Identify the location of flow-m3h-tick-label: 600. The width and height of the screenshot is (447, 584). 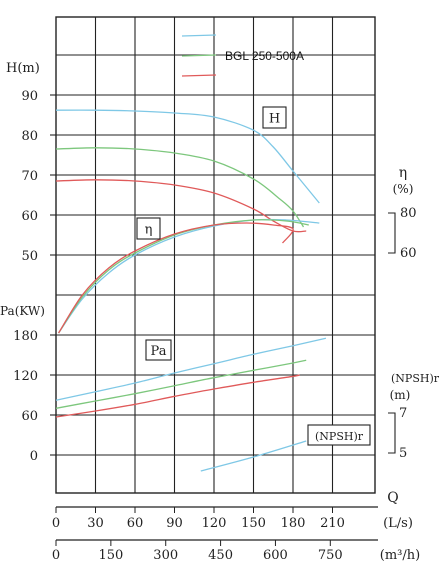
(275, 555).